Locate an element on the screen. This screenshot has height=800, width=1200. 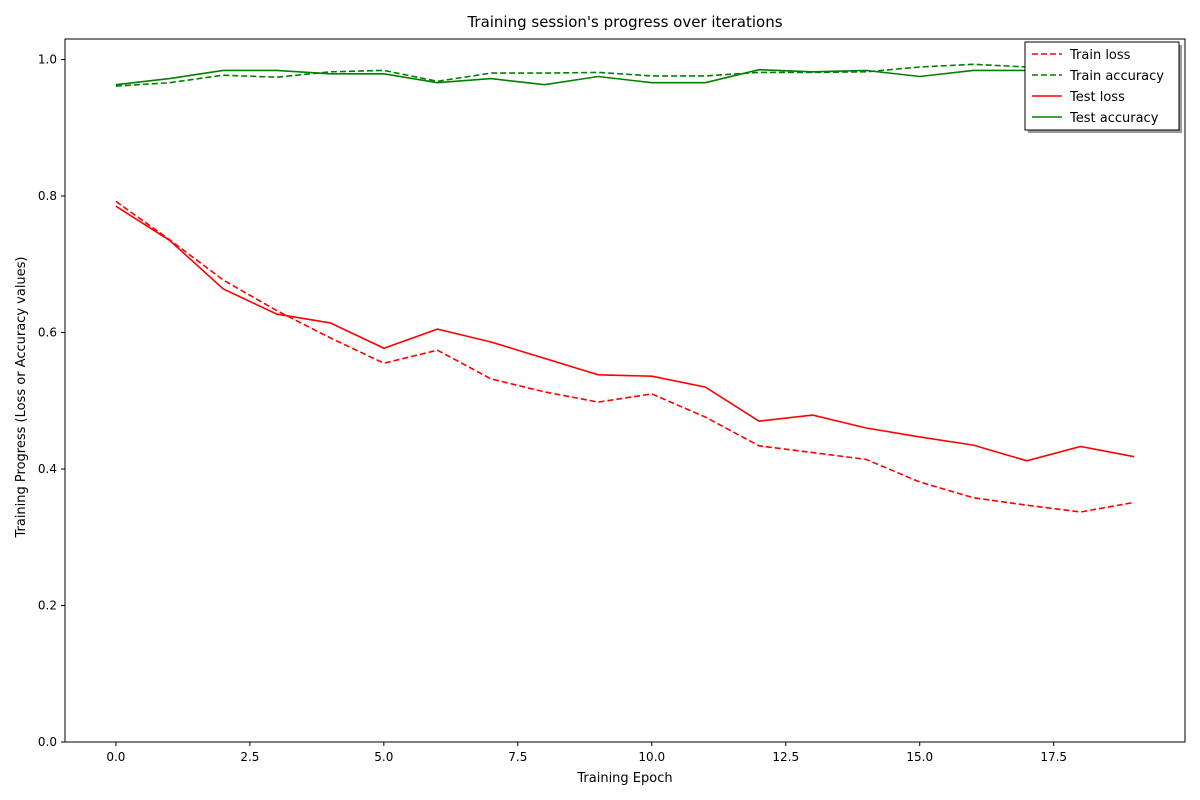
x-tick-label: 15.0 is located at coordinates (919, 757).